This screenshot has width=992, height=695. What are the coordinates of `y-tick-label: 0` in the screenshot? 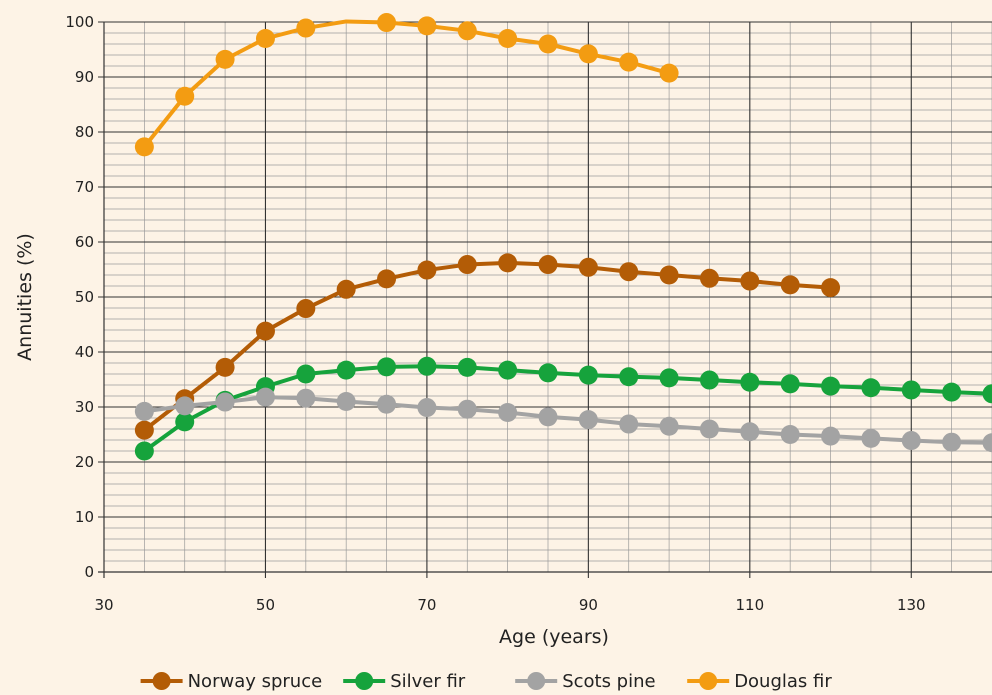 It's located at (89, 572).